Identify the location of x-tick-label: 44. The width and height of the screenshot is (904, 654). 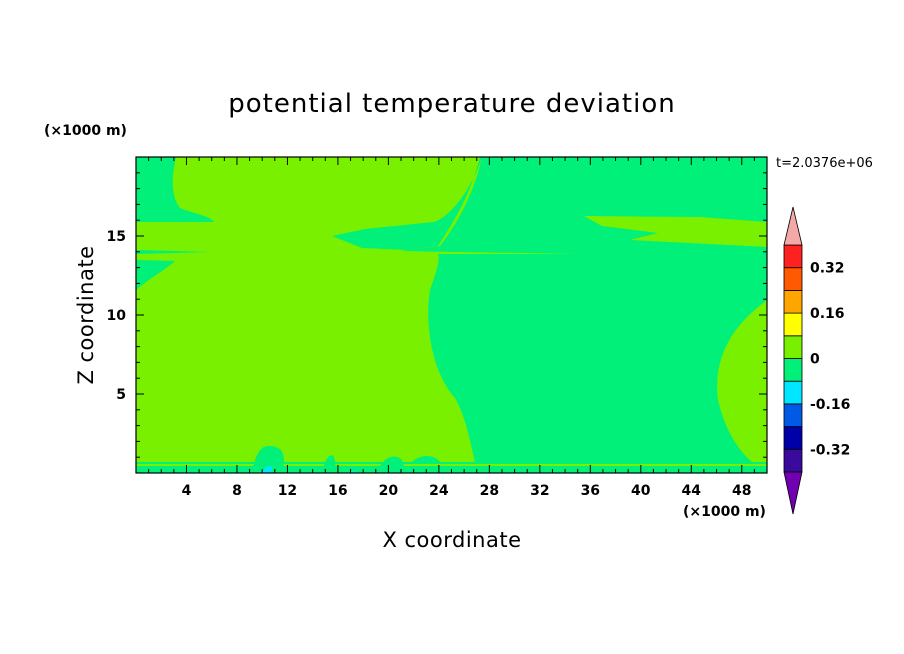
(692, 491).